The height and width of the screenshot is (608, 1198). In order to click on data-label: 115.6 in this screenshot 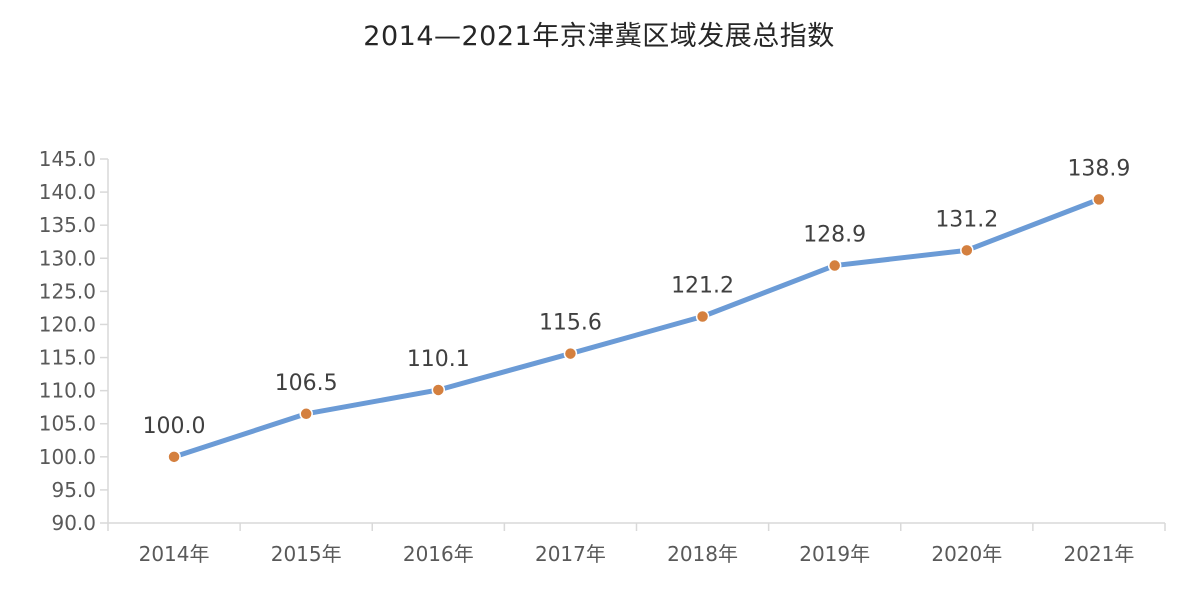, I will do `click(570, 323)`.